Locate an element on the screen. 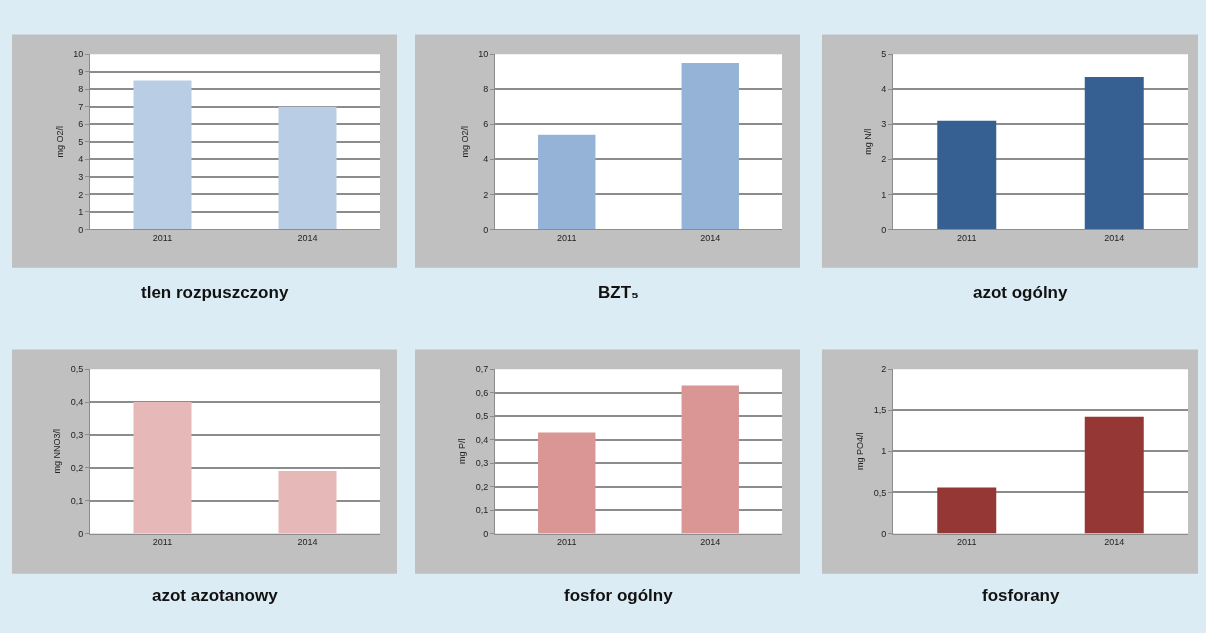 Image resolution: width=1206 pixels, height=633 pixels. text: fosforany is located at coordinates (1021, 595).